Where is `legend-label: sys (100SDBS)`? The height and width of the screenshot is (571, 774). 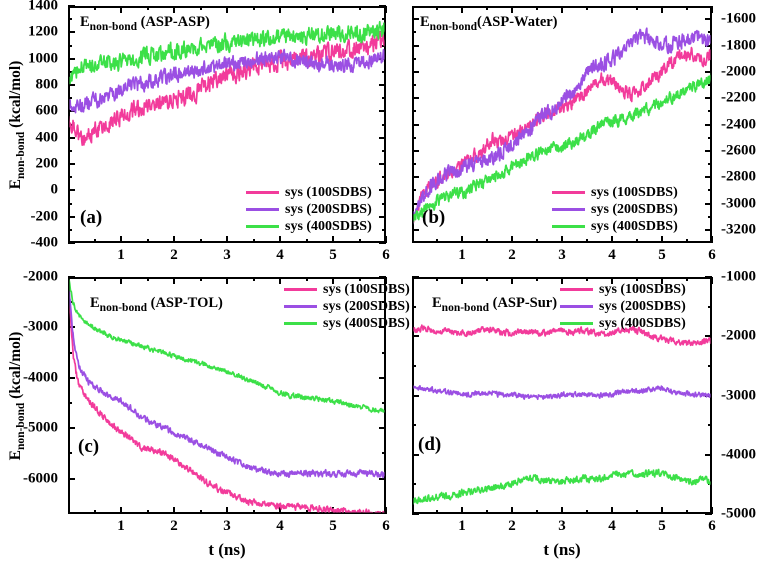
legend-label: sys (100SDBS) is located at coordinates (328, 192).